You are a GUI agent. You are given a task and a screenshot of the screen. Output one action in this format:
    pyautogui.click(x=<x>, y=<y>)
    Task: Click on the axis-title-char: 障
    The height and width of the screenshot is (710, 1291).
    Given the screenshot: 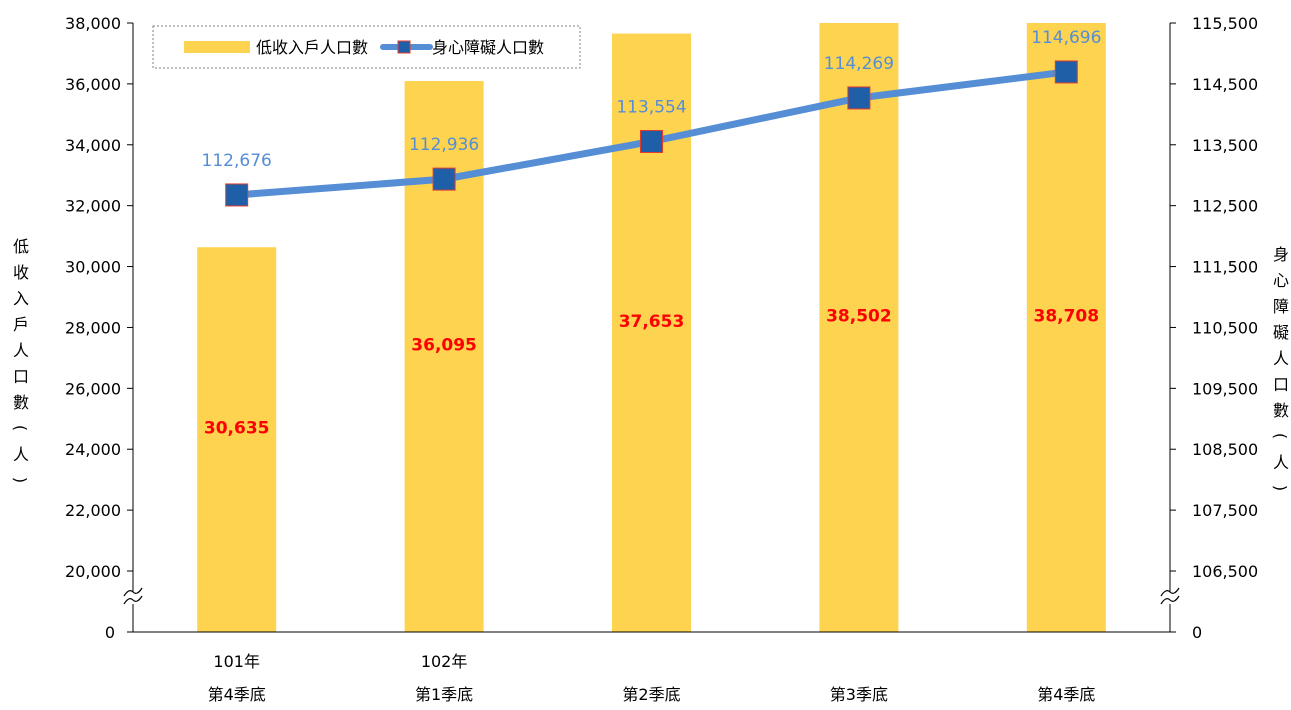 What is the action you would take?
    pyautogui.click(x=1281, y=306)
    